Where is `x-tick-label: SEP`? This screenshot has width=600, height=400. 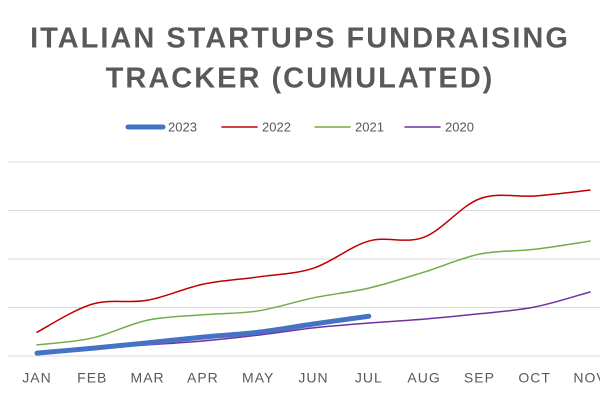
x-tick-label: SEP is located at coordinates (479, 378).